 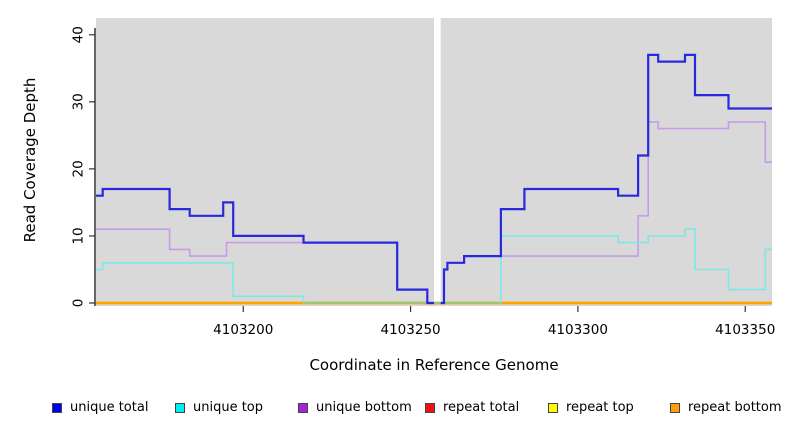 What do you see at coordinates (303, 408) in the screenshot?
I see `unique-bottom-swatch-icon` at bounding box center [303, 408].